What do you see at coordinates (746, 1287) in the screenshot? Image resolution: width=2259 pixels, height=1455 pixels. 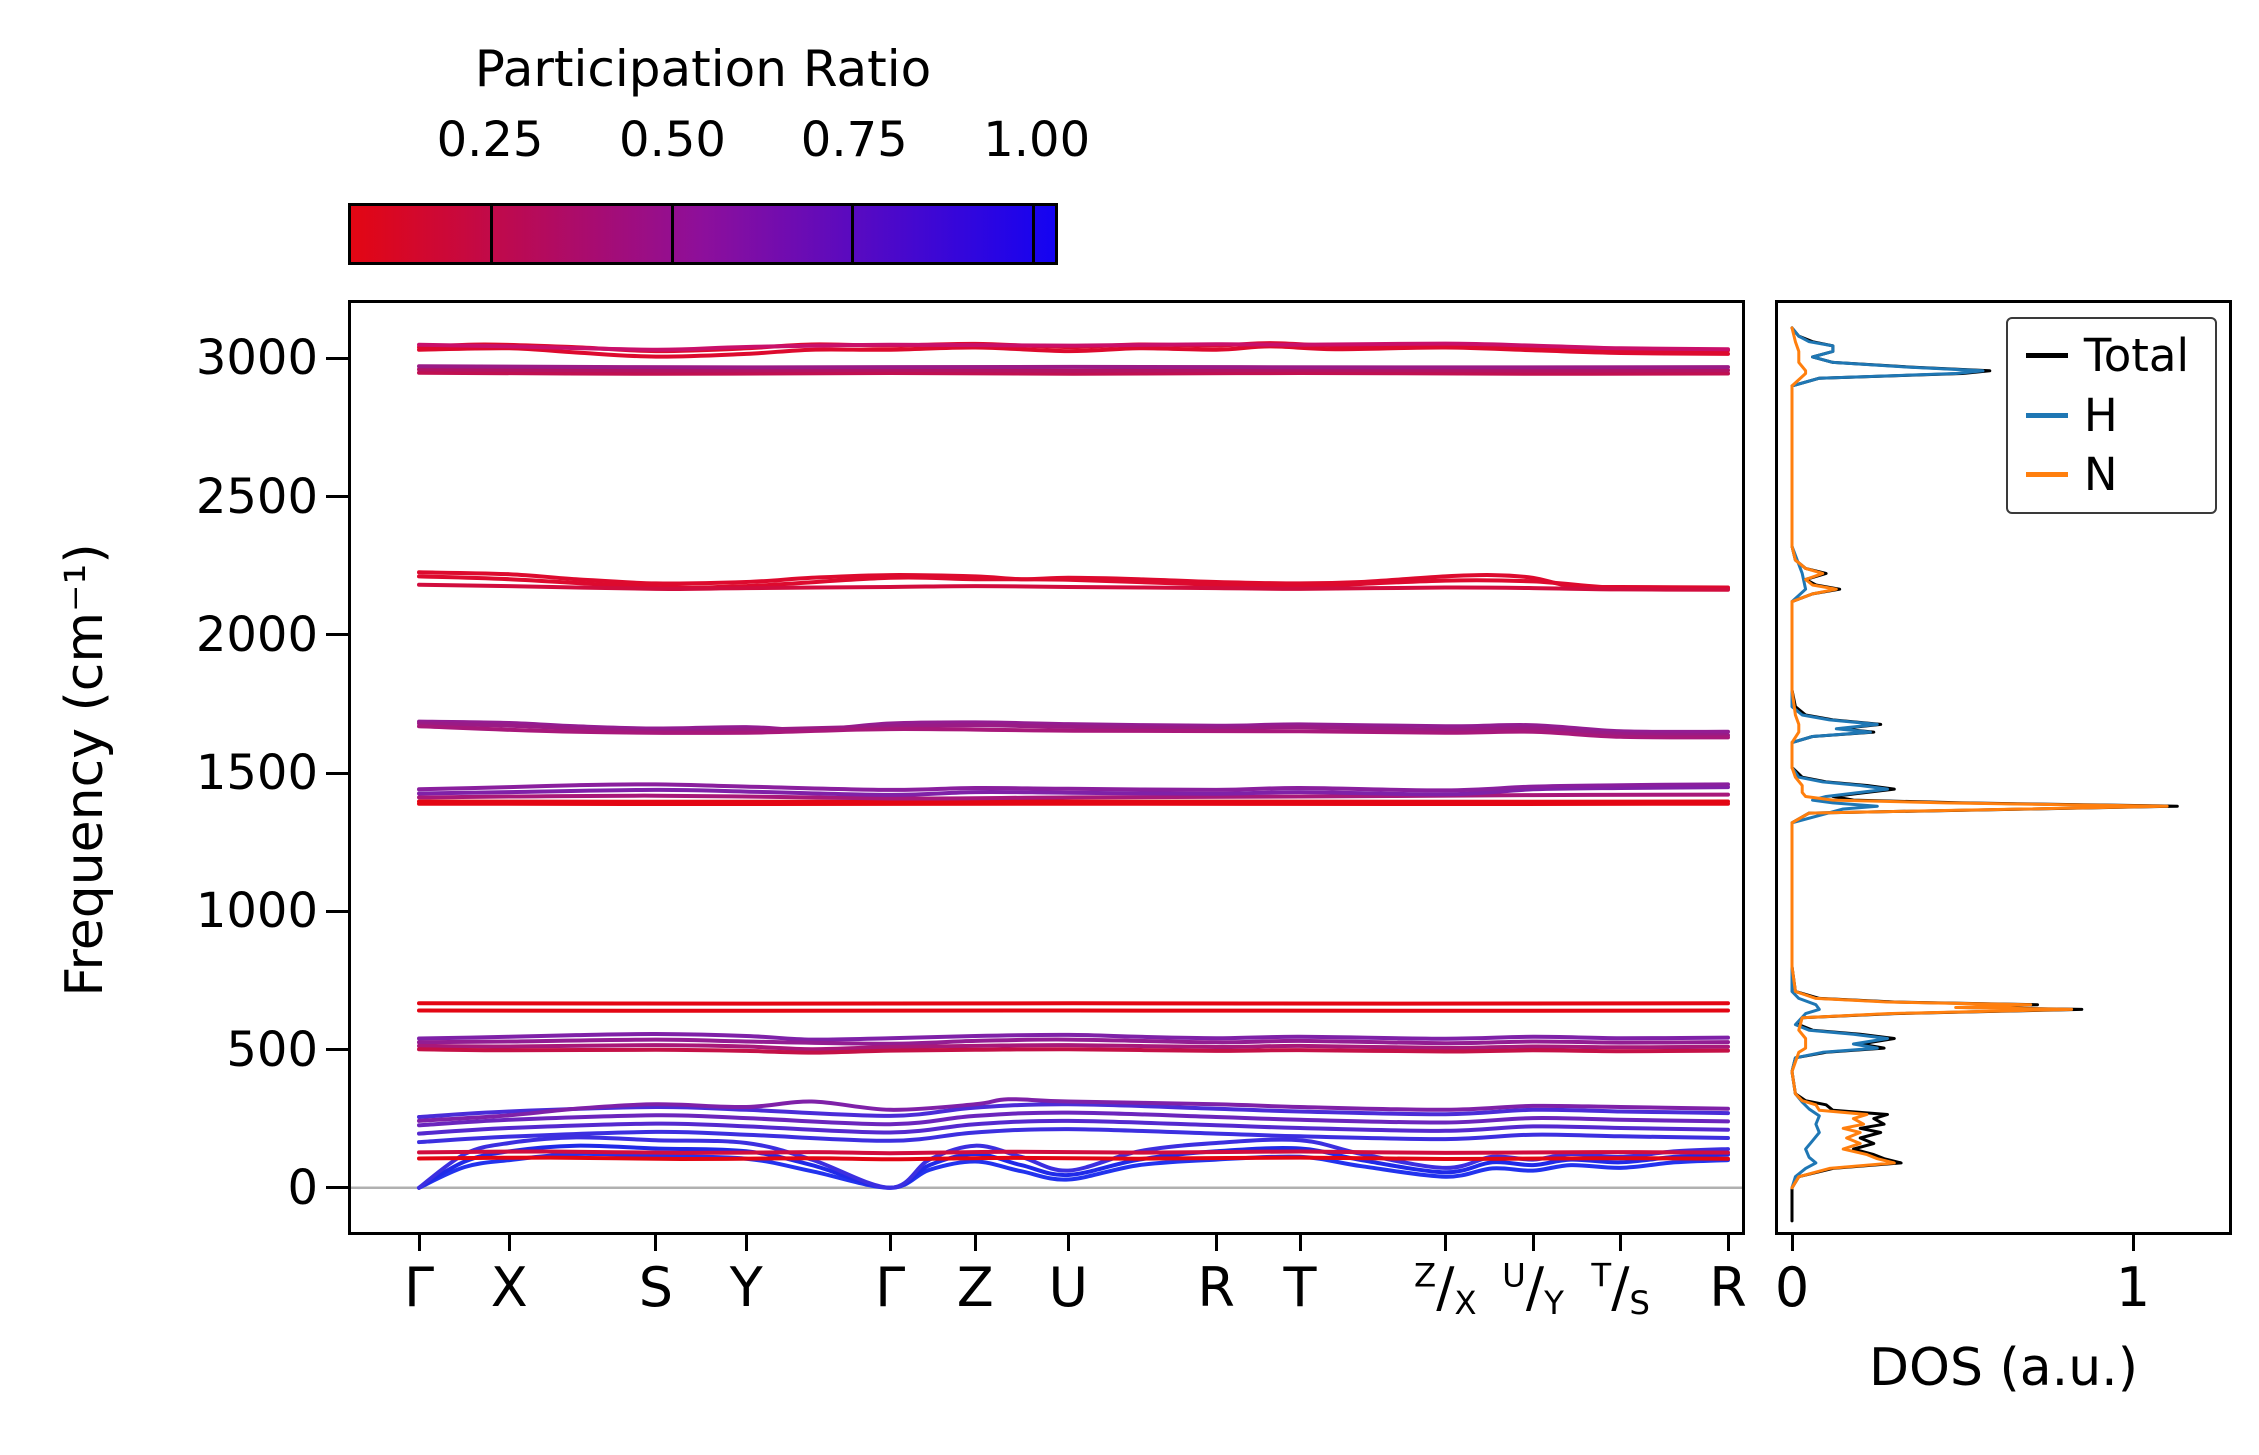 I see `x-tick-label: Y` at bounding box center [746, 1287].